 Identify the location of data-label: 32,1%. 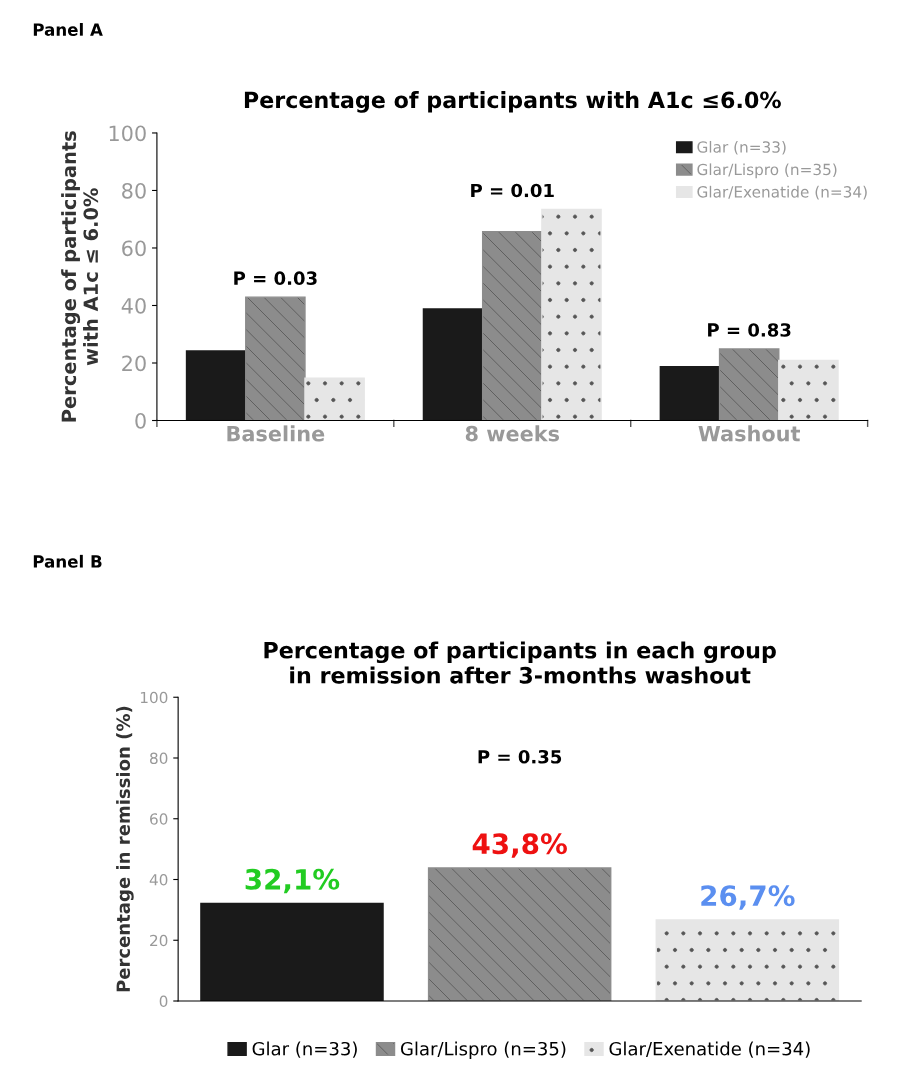
(292, 881).